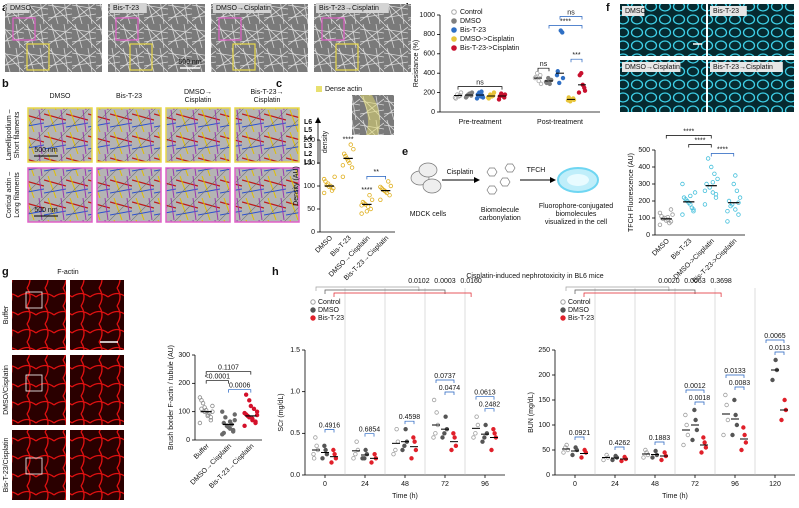 The image size is (799, 508). Describe the element at coordinates (228, 368) in the screenshot. I see `significance-bracket-label: 0.1107` at that location.